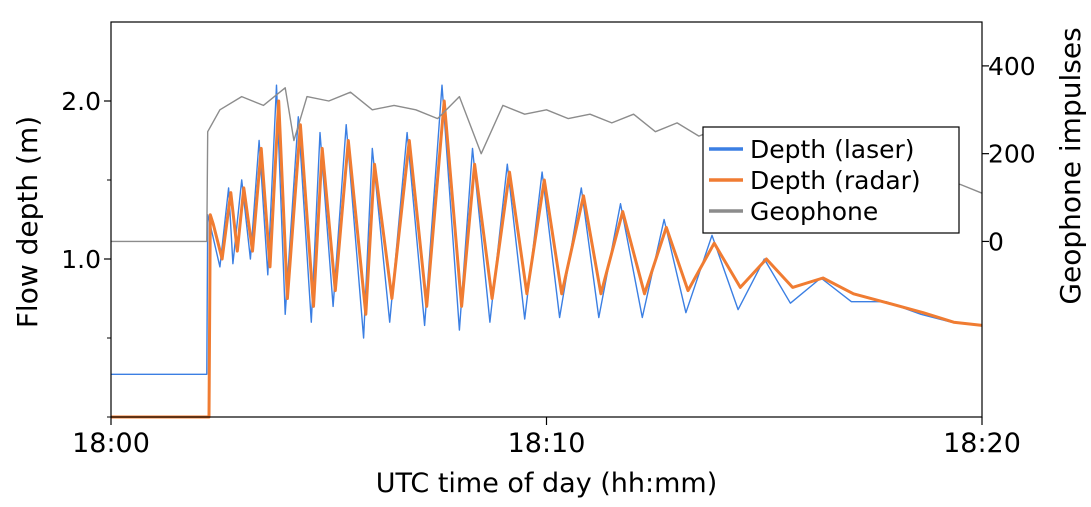 This screenshot has width=1091, height=507. I want to click on legend-box, so click(831, 180).